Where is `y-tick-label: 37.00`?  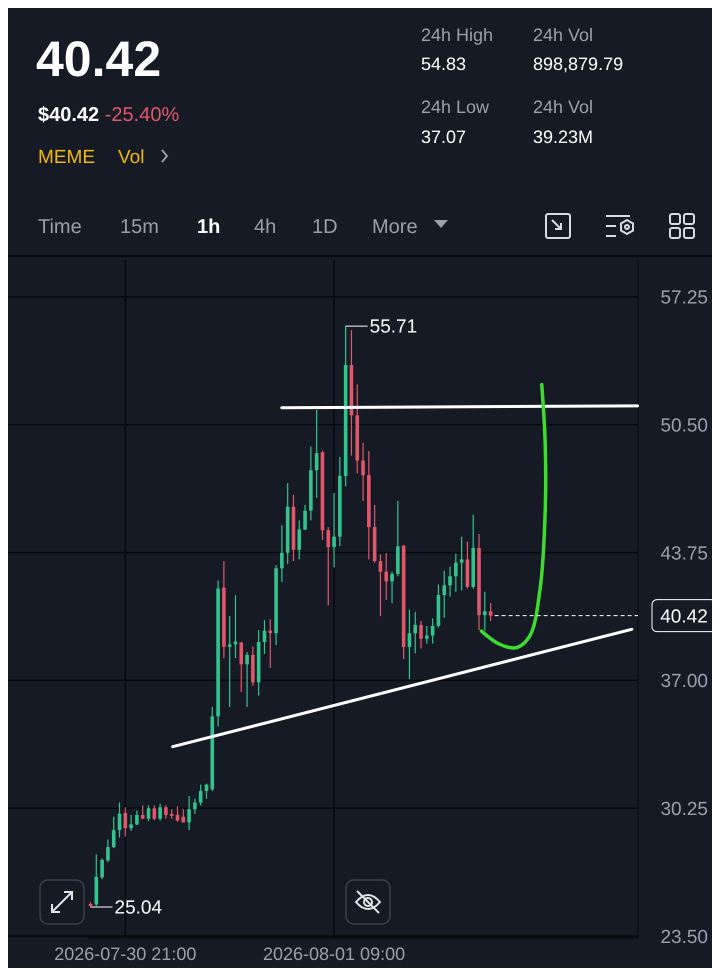 y-tick-label: 37.00 is located at coordinates (684, 681).